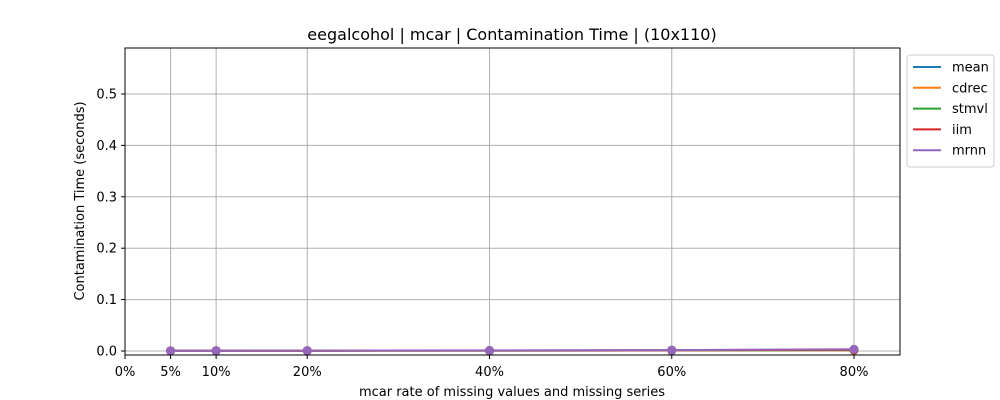  What do you see at coordinates (854, 372) in the screenshot?
I see `x-tick-label: 80%` at bounding box center [854, 372].